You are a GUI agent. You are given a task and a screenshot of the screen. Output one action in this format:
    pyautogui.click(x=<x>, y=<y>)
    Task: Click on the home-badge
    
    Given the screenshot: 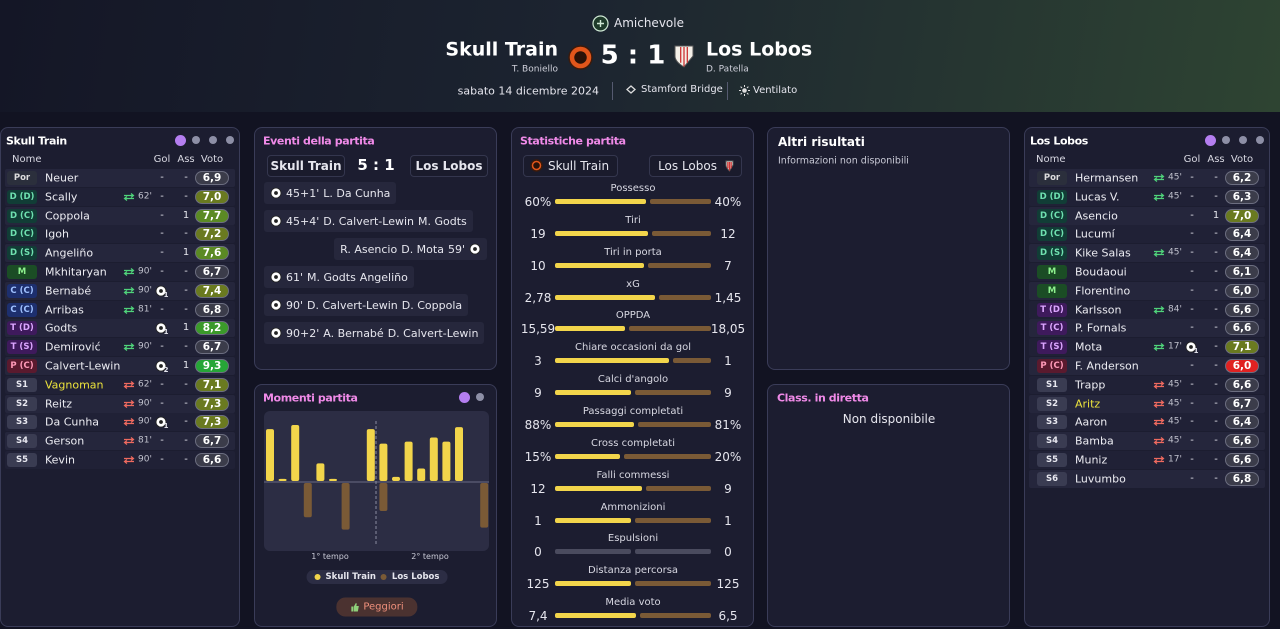 What is the action you would take?
    pyautogui.click(x=580, y=57)
    